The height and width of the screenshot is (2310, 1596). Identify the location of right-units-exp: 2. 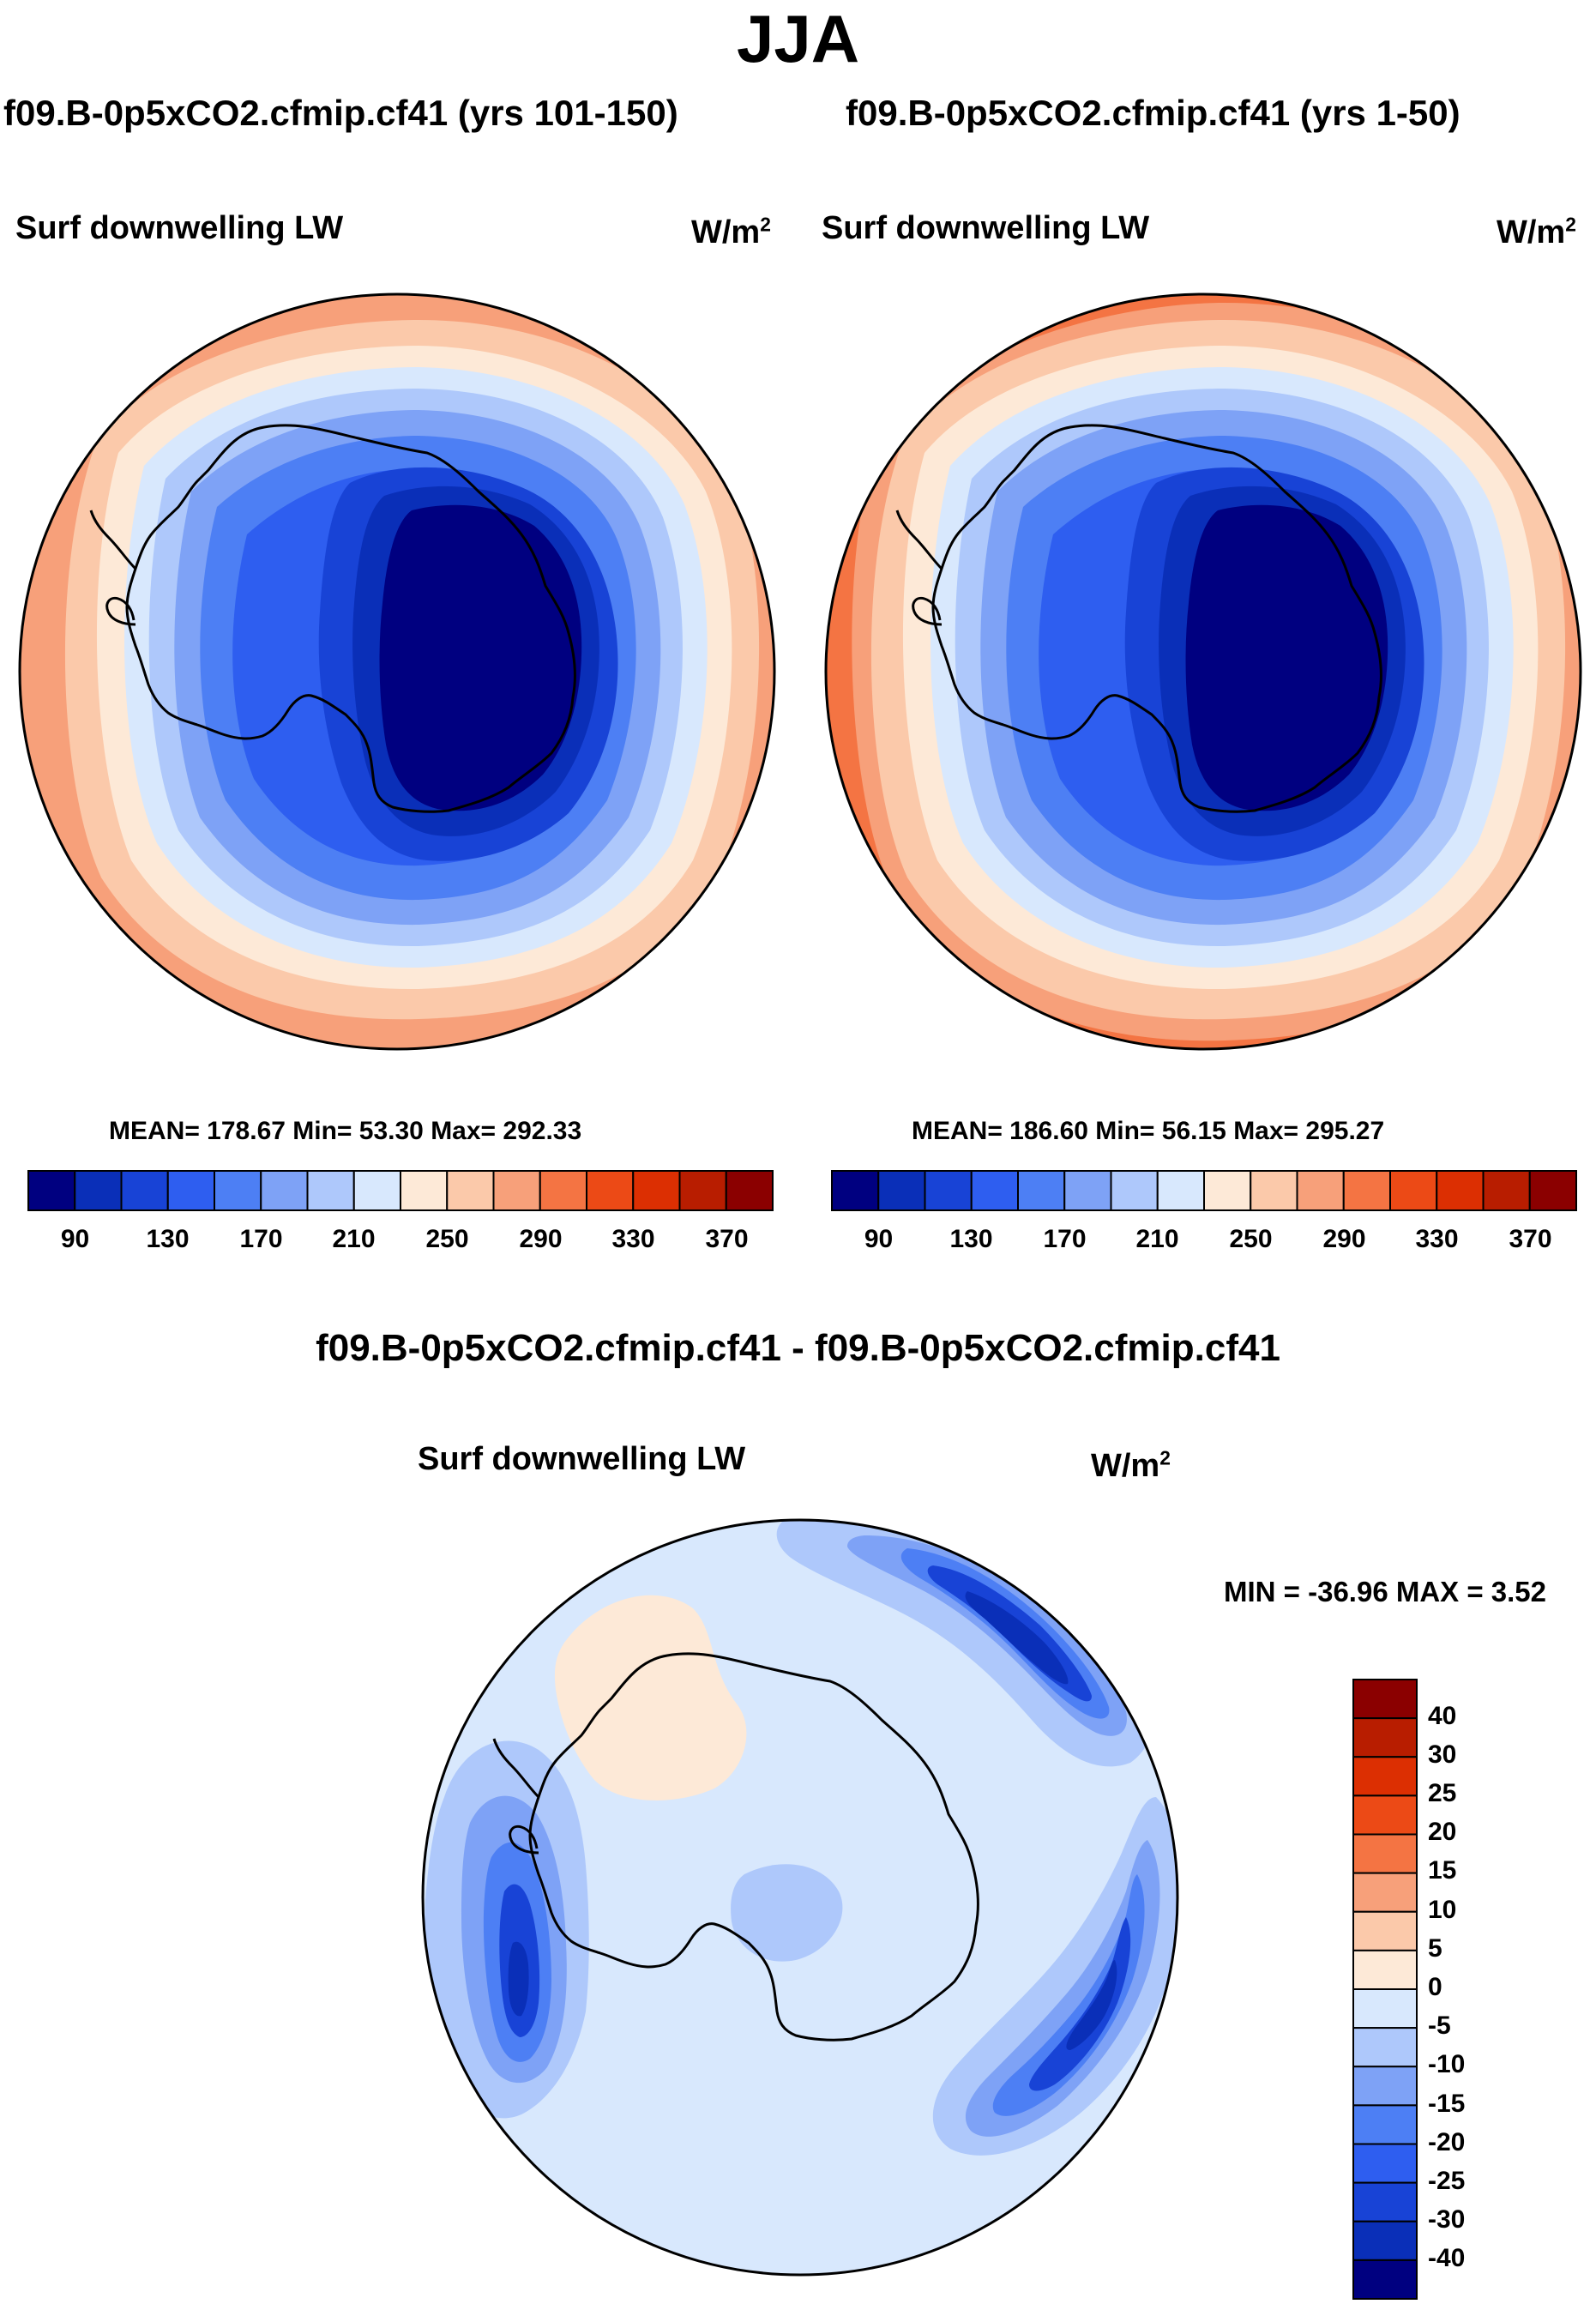
(1571, 224).